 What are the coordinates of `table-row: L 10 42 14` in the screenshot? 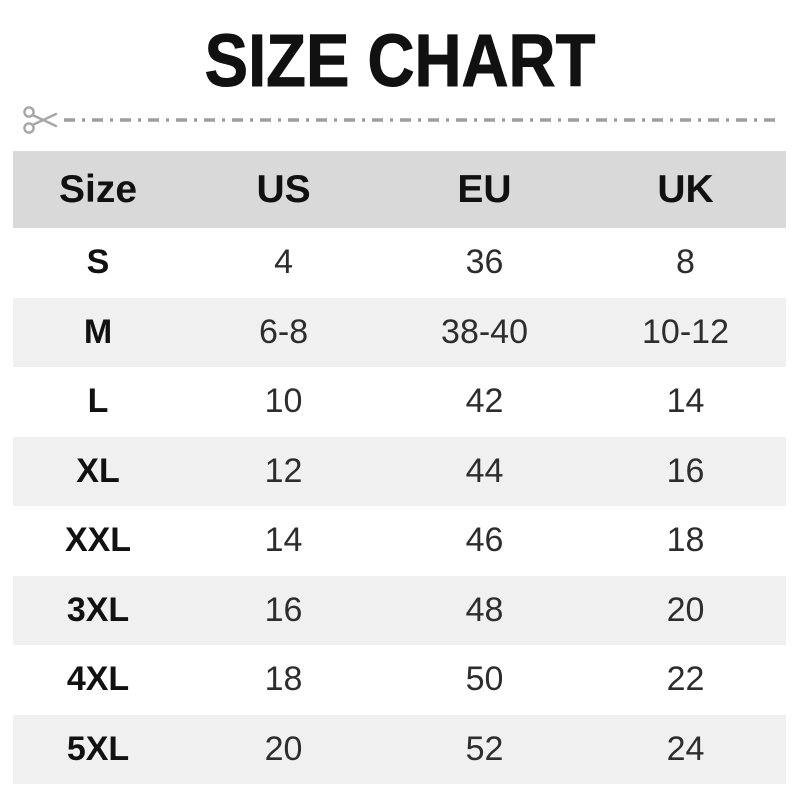 It's located at (399, 402).